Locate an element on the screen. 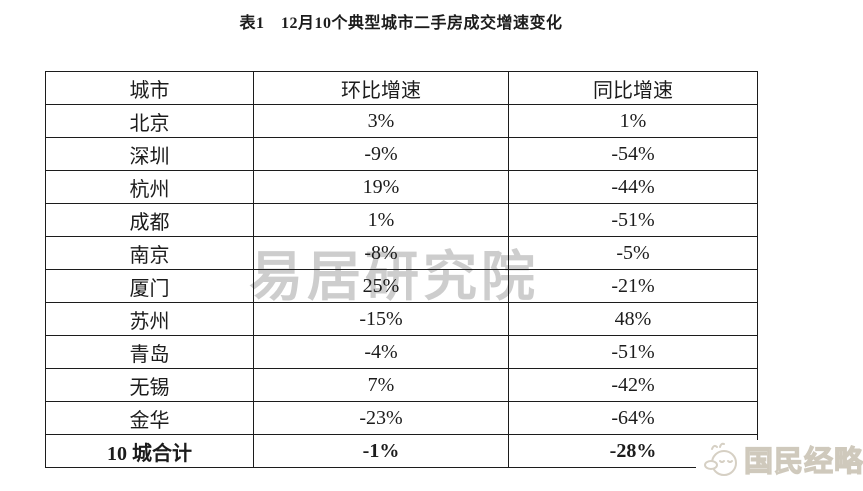  total-mom-cell: -1% is located at coordinates (381, 451).